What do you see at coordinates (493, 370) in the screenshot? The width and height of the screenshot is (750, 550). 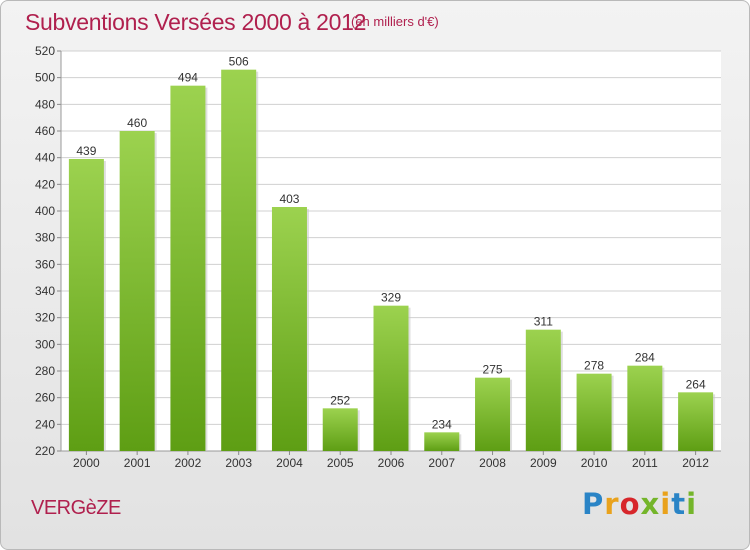 I see `data-label: 275` at bounding box center [493, 370].